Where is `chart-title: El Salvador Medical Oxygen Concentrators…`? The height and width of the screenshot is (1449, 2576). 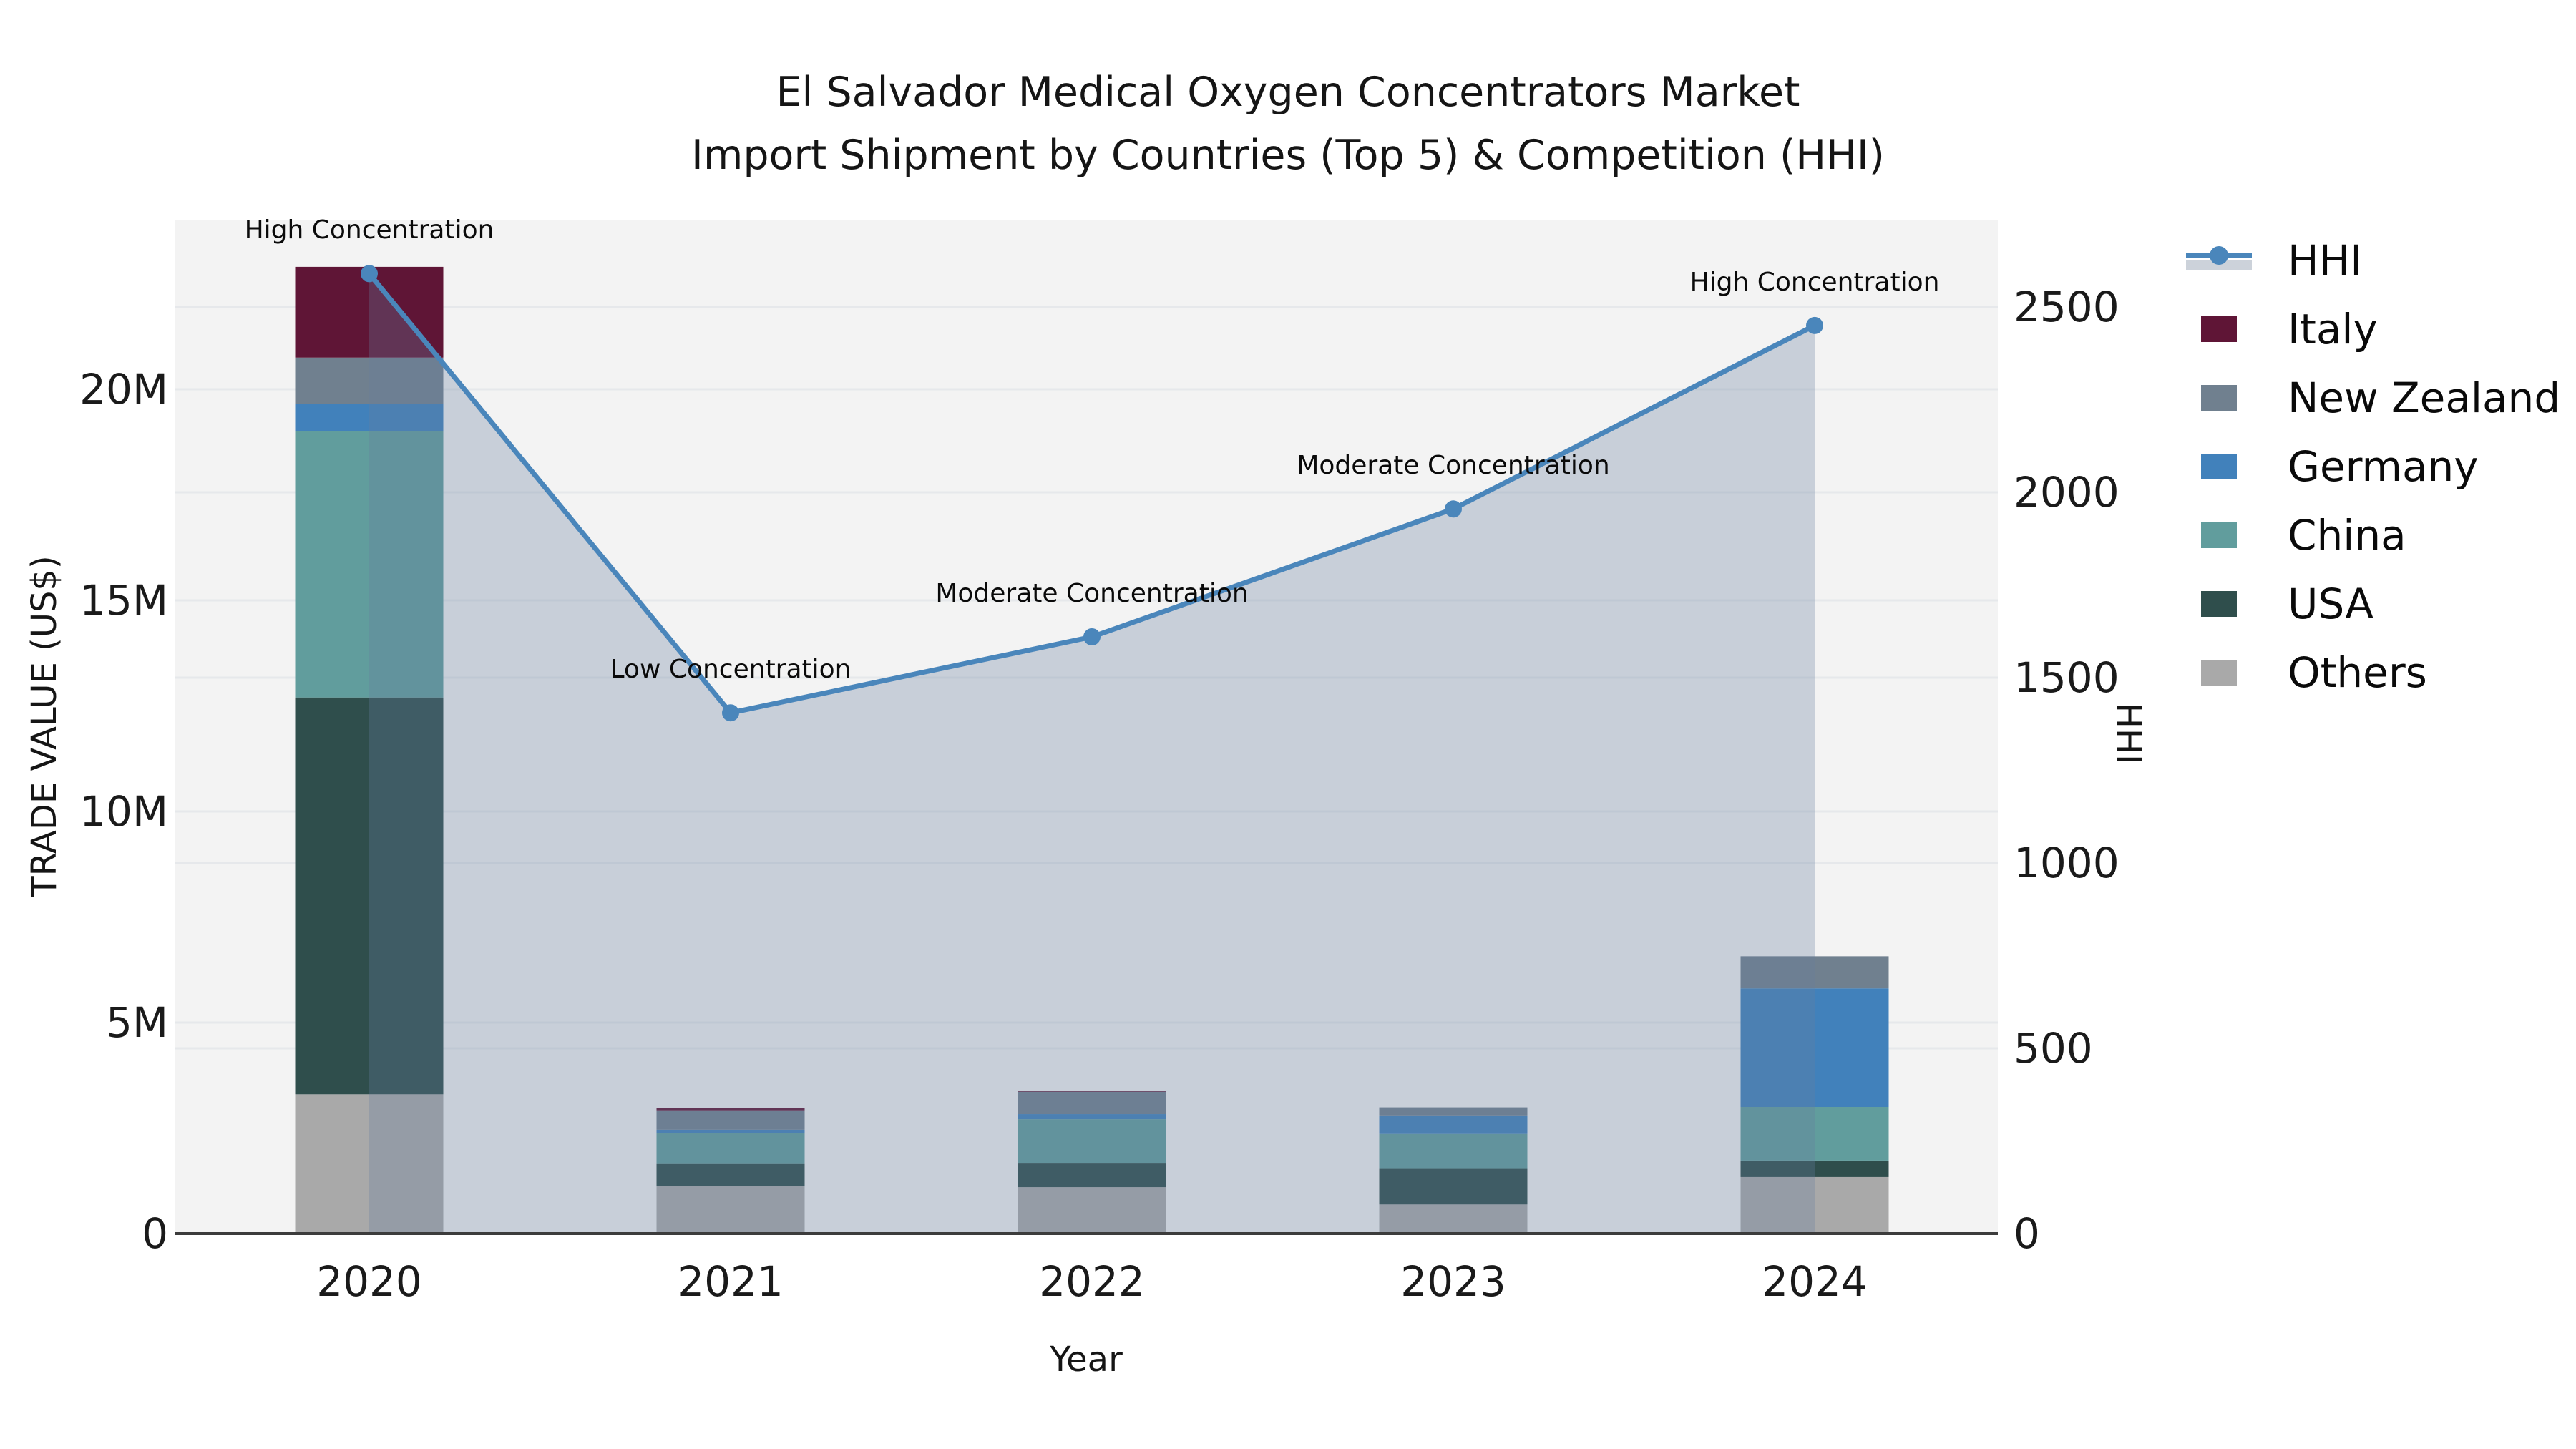
chart-title: El Salvador Medical Oxygen Concentrators… is located at coordinates (1288, 124).